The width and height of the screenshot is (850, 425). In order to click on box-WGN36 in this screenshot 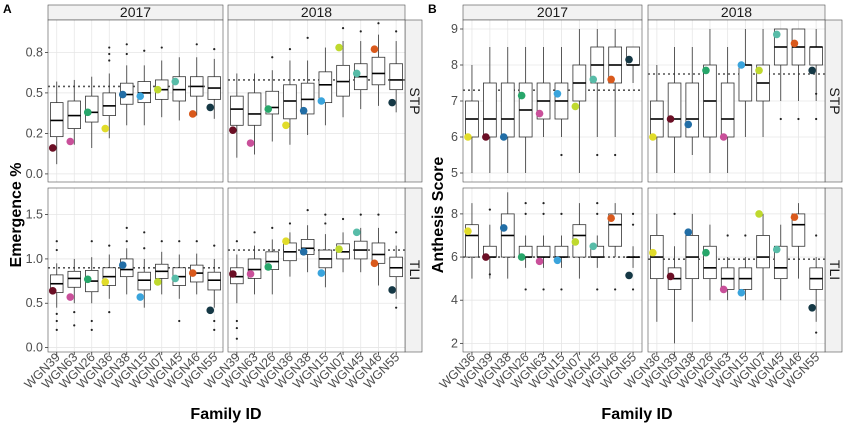, I will do `click(109, 104)`.